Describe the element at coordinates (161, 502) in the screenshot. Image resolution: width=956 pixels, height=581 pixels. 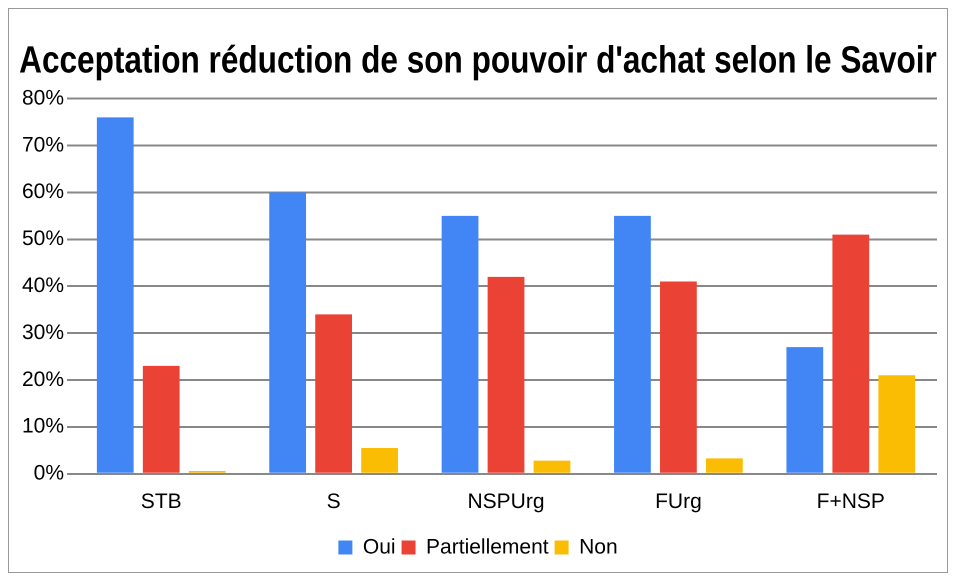
I see `x-tick-label: STB` at that location.